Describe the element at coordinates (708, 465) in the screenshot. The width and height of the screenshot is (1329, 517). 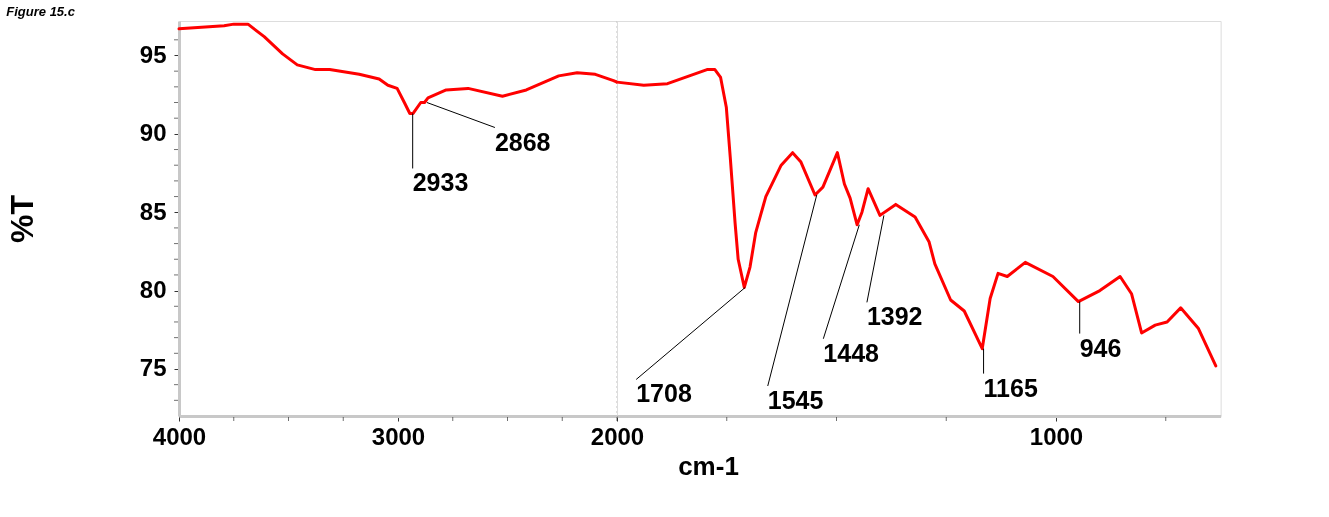
I see `x-axis-title: cm-1` at that location.